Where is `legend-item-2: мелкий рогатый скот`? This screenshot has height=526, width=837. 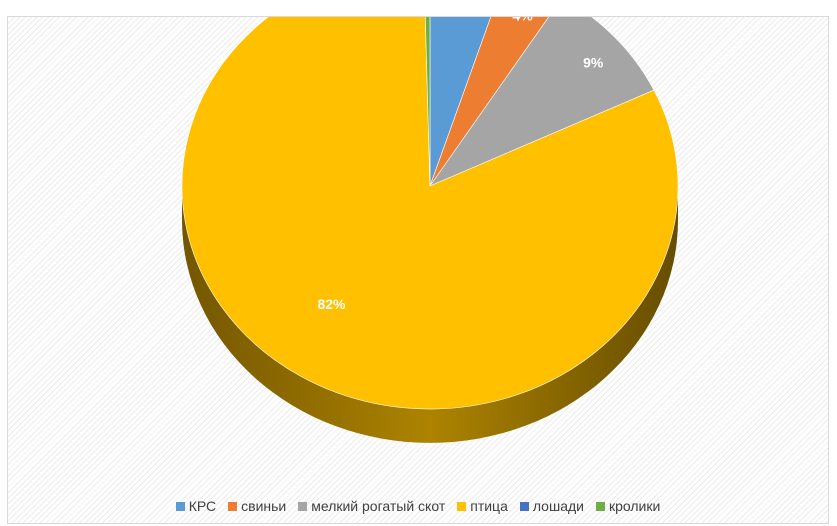
legend-item-2: мелкий рогатый скот is located at coordinates (371, 506).